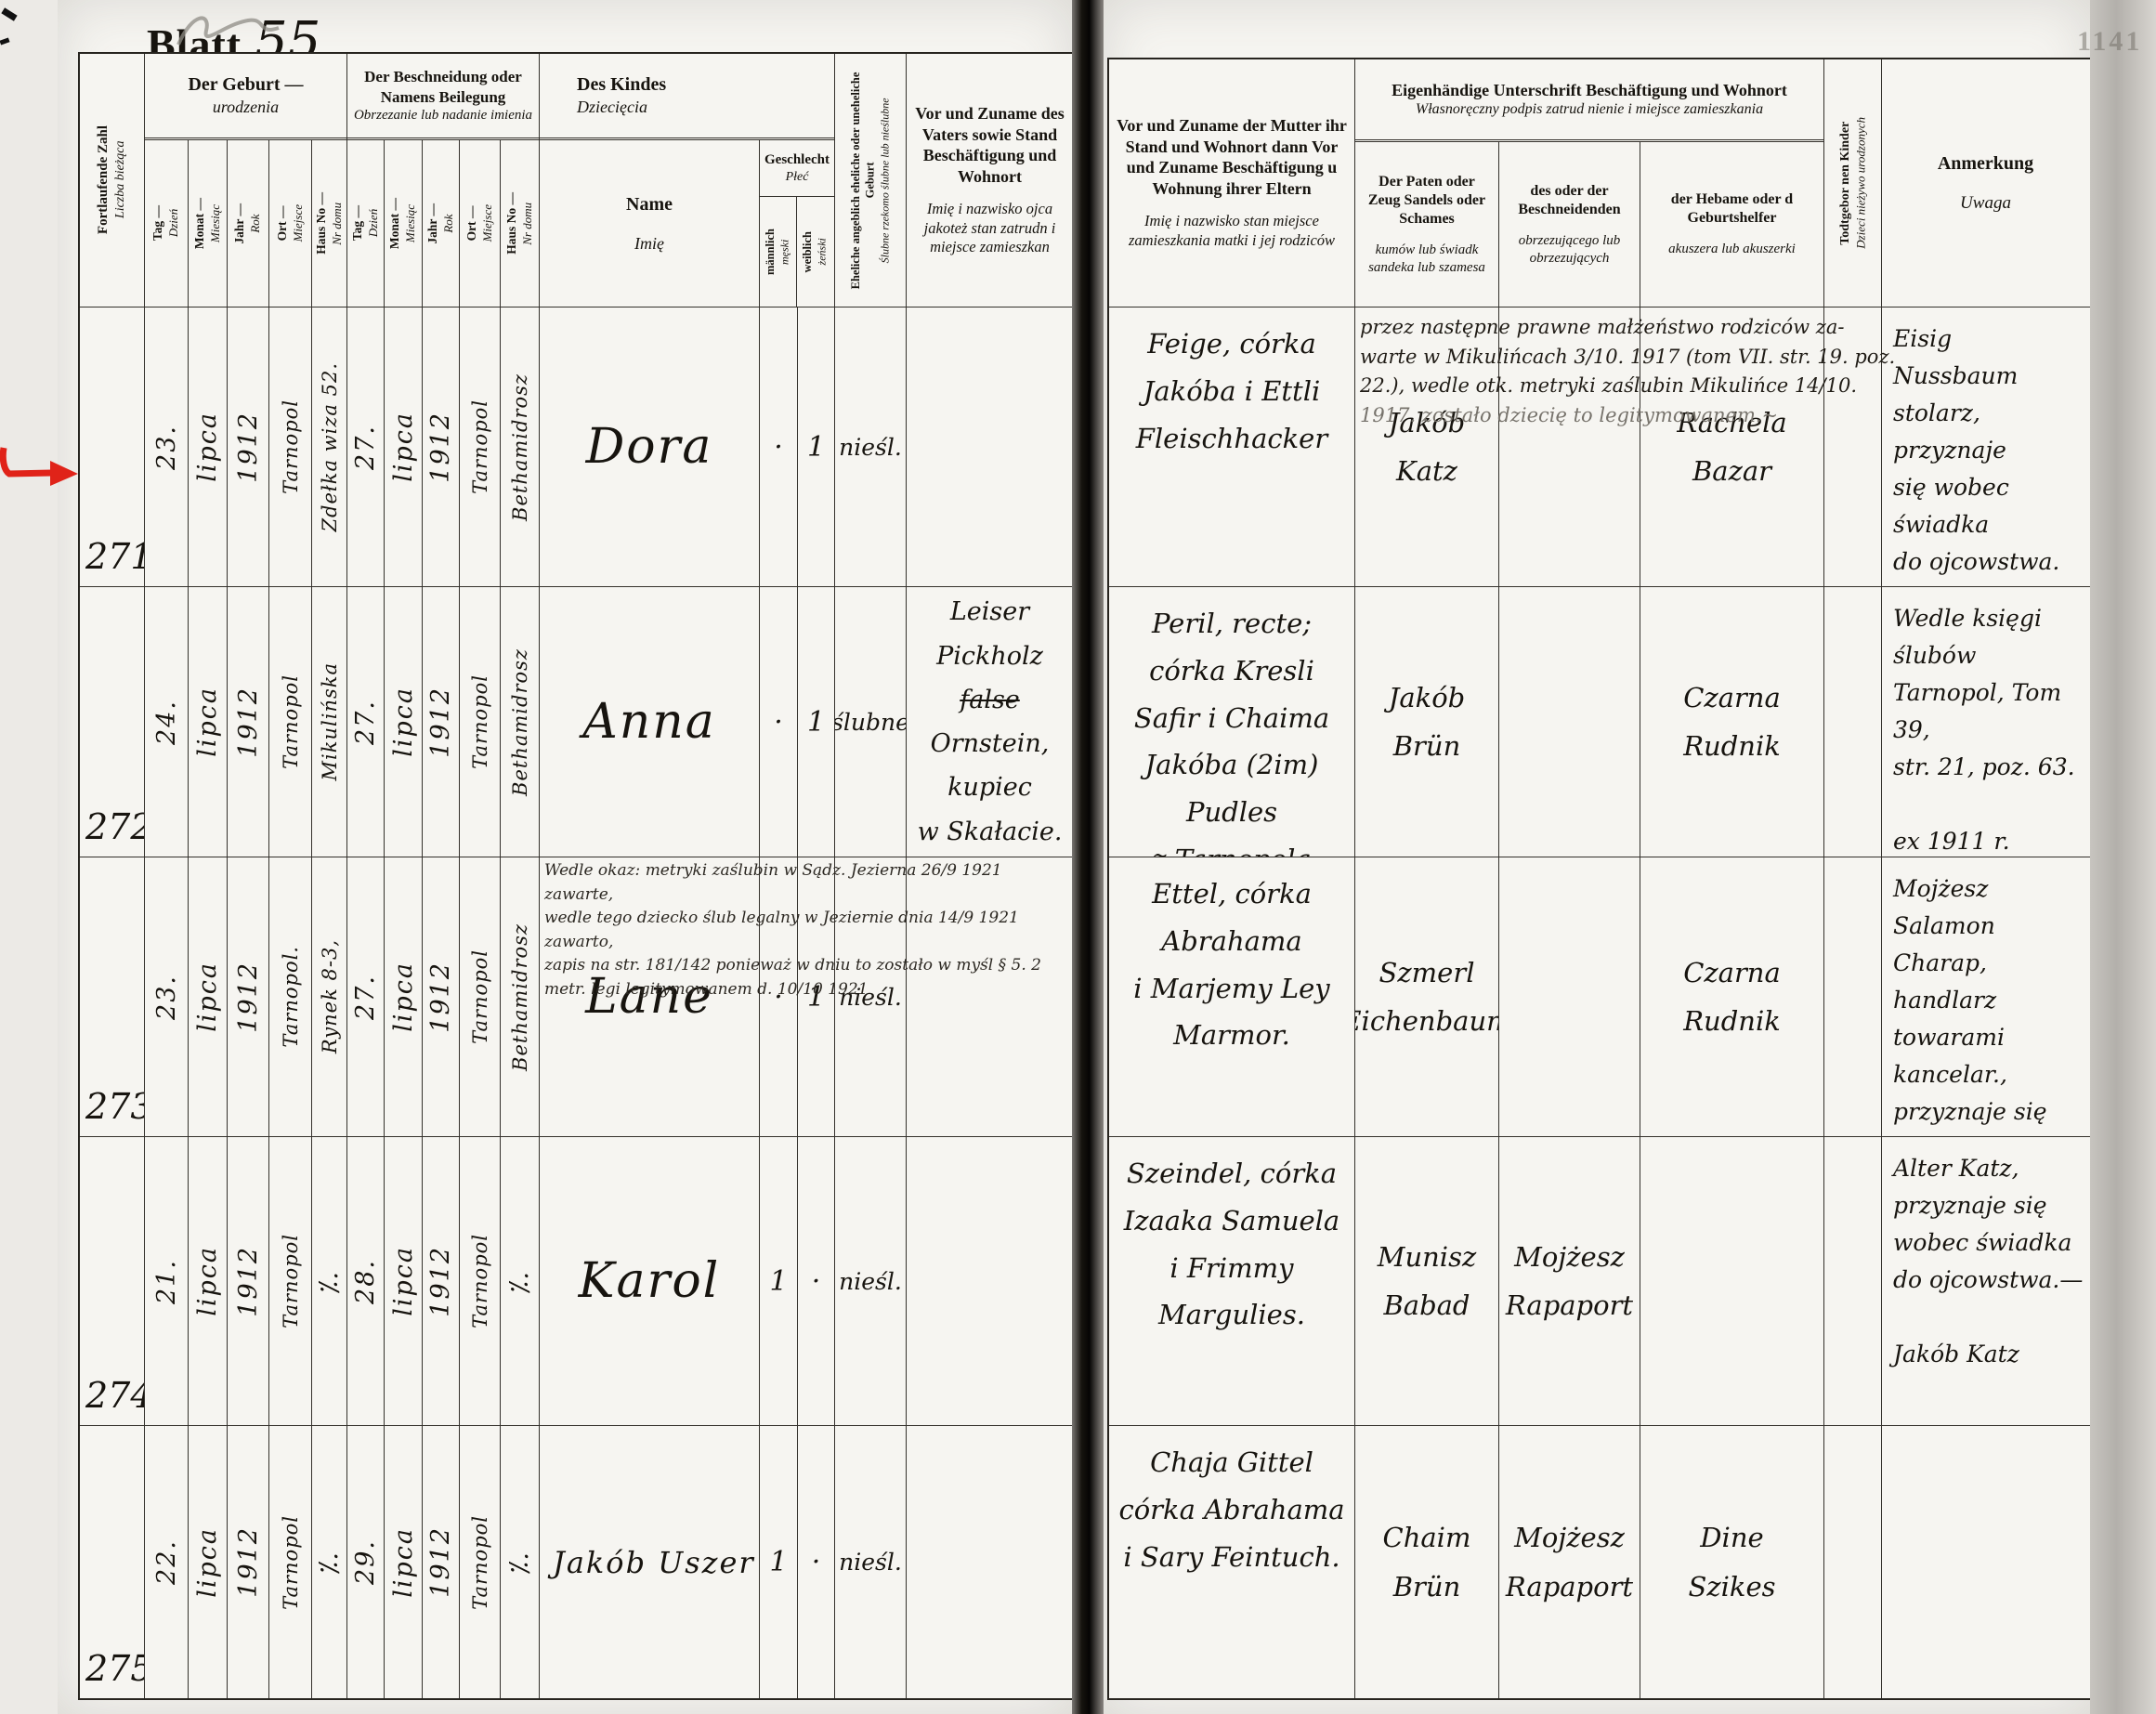 Image resolution: width=2156 pixels, height=1714 pixels. Describe the element at coordinates (39, 466) in the screenshot. I see `red-arrow-annotation` at that location.